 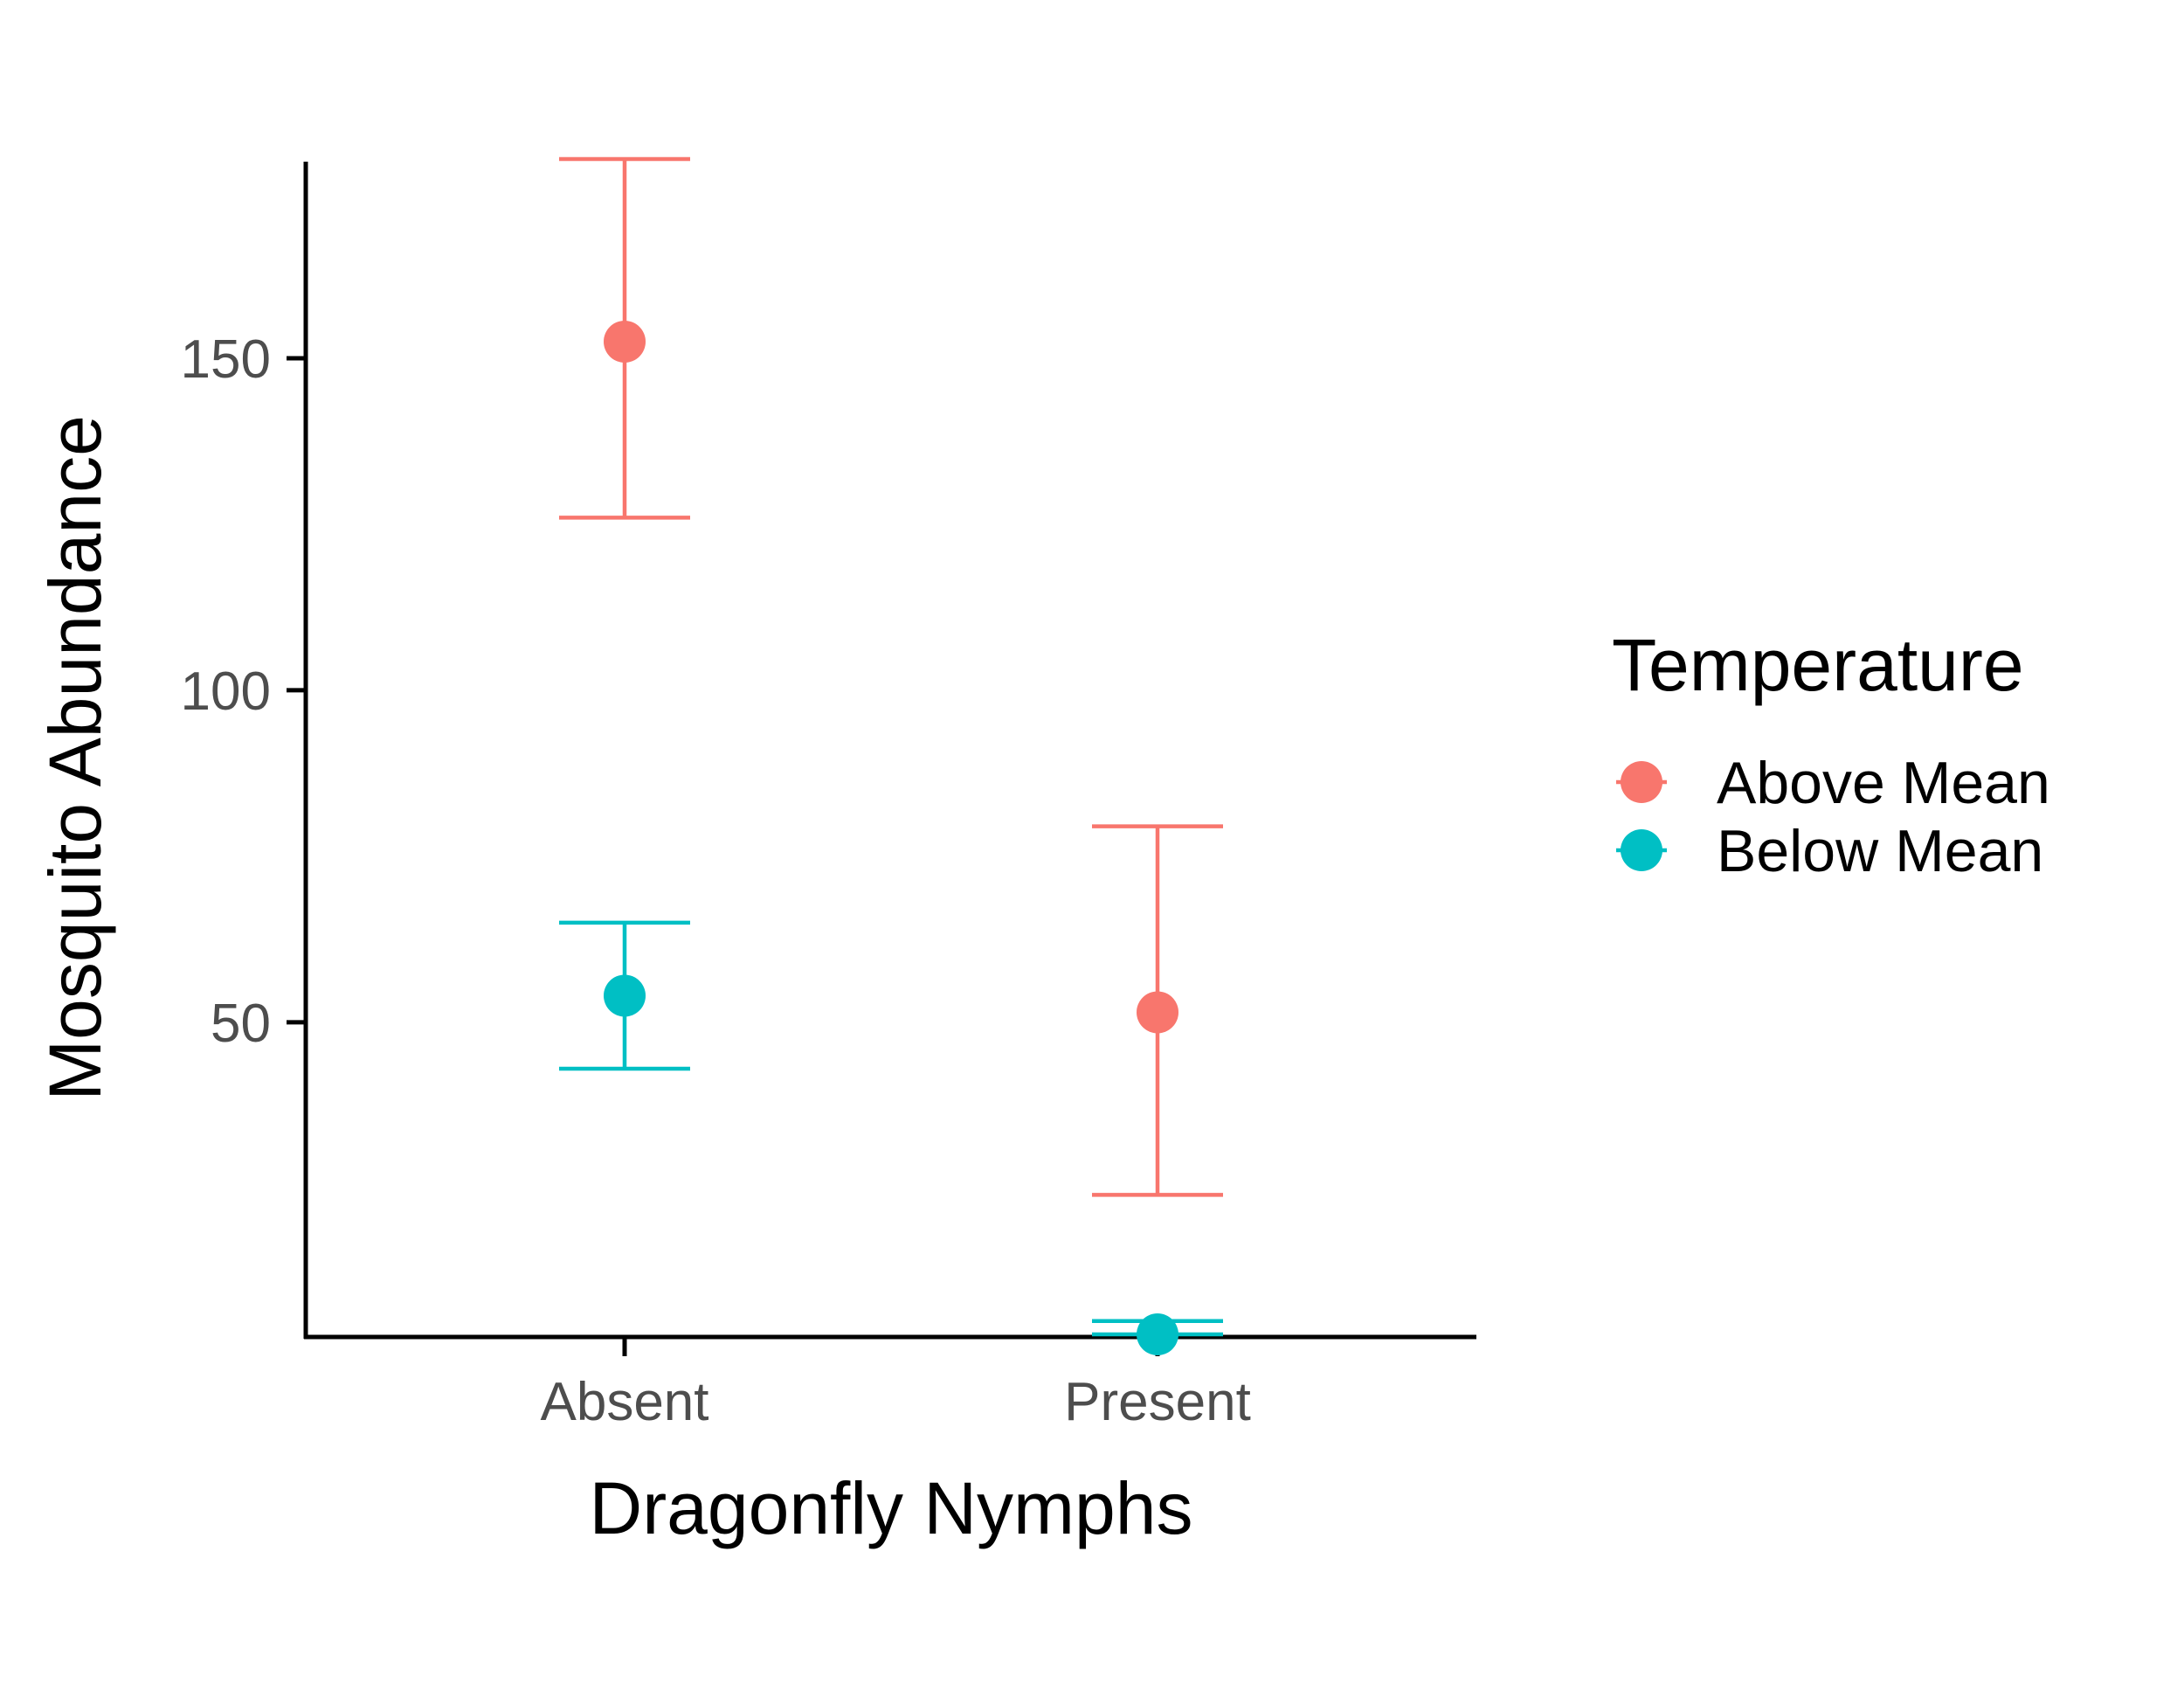 What do you see at coordinates (1883, 783) in the screenshot?
I see `legend-label: Above Mean` at bounding box center [1883, 783].